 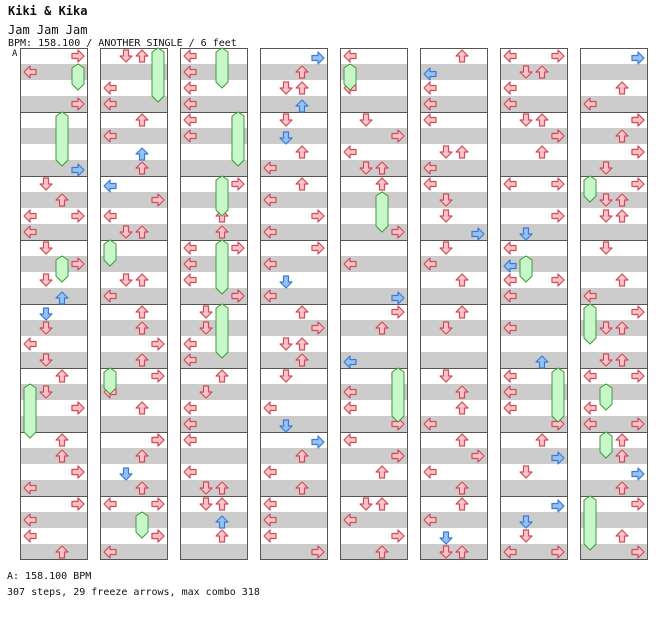 What do you see at coordinates (15, 54) in the screenshot?
I see `section-marker: A` at bounding box center [15, 54].